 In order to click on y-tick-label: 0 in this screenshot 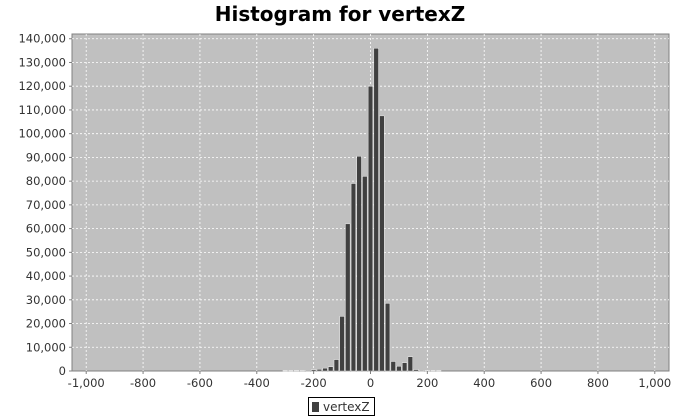, I will do `click(62, 371)`.